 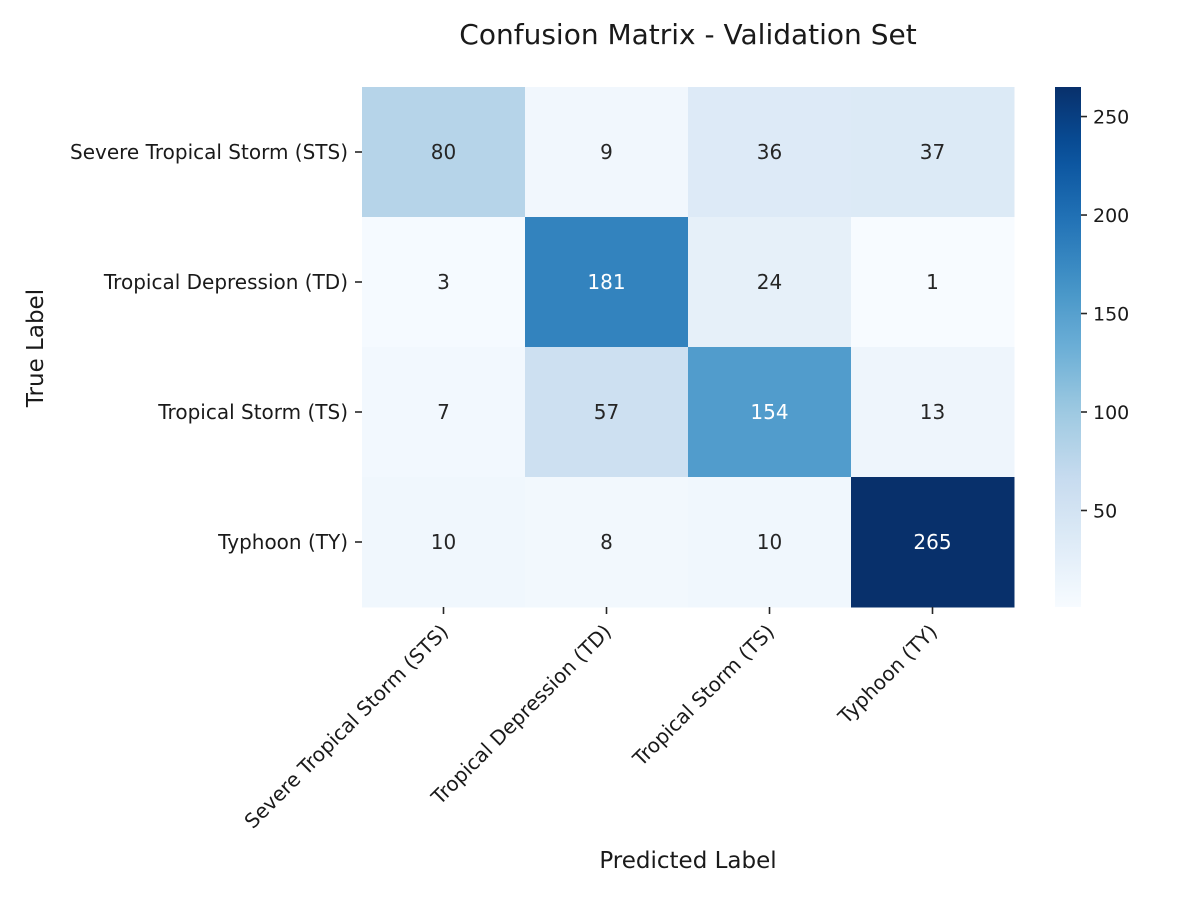 I want to click on y-tick-label: Typhoon (TY), so click(x=282, y=542).